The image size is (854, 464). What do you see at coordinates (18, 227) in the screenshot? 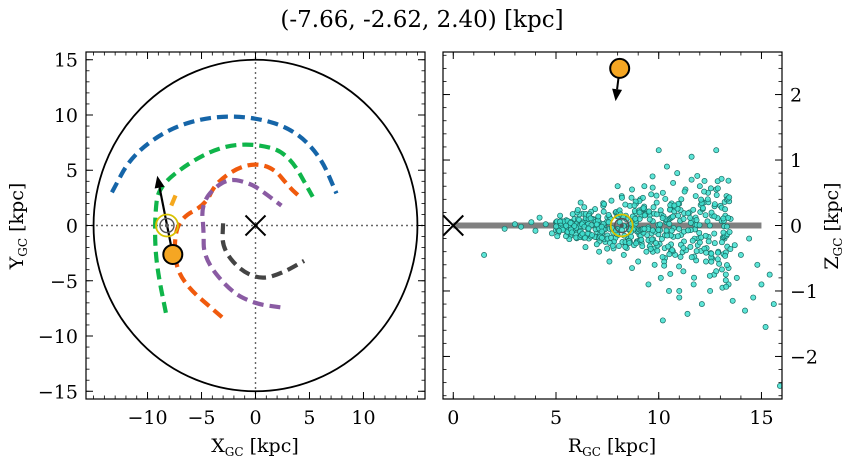
I see `xy-y-axis-label: YGC [kpc]` at bounding box center [18, 227].